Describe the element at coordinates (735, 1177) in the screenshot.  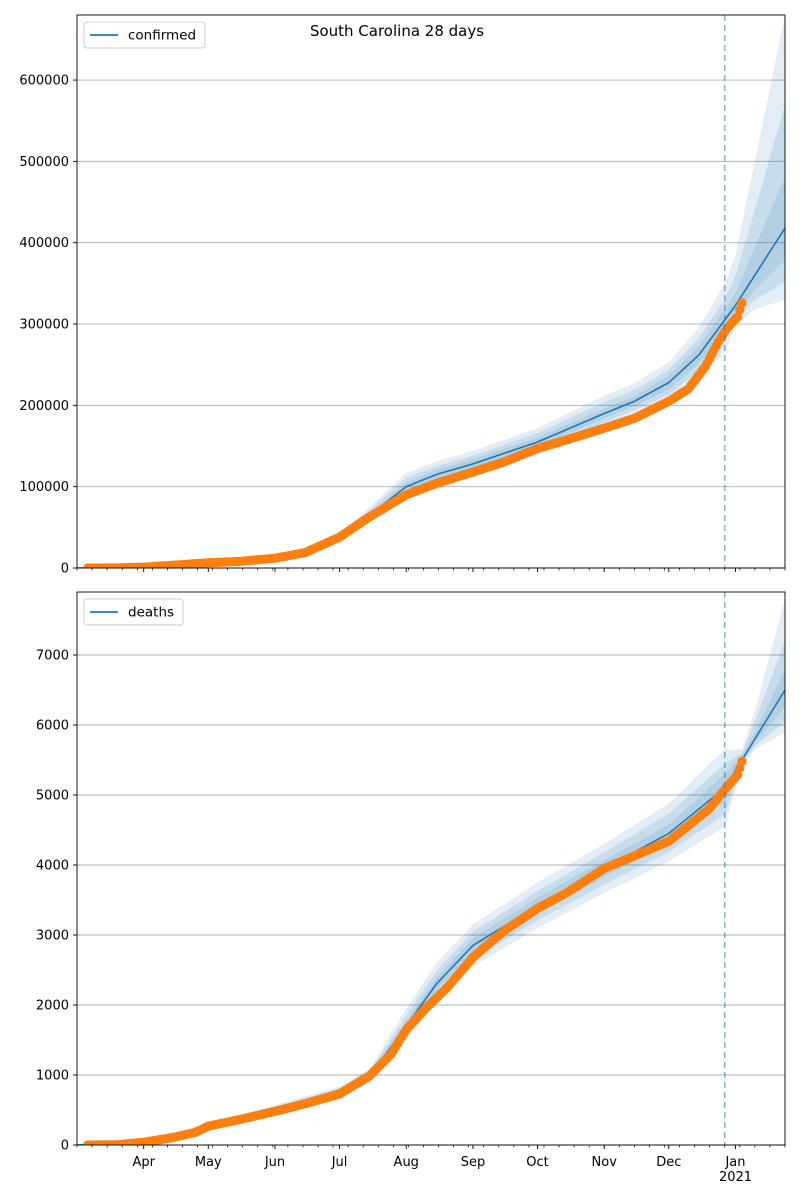
I see `x-tick-label: 2021` at that location.